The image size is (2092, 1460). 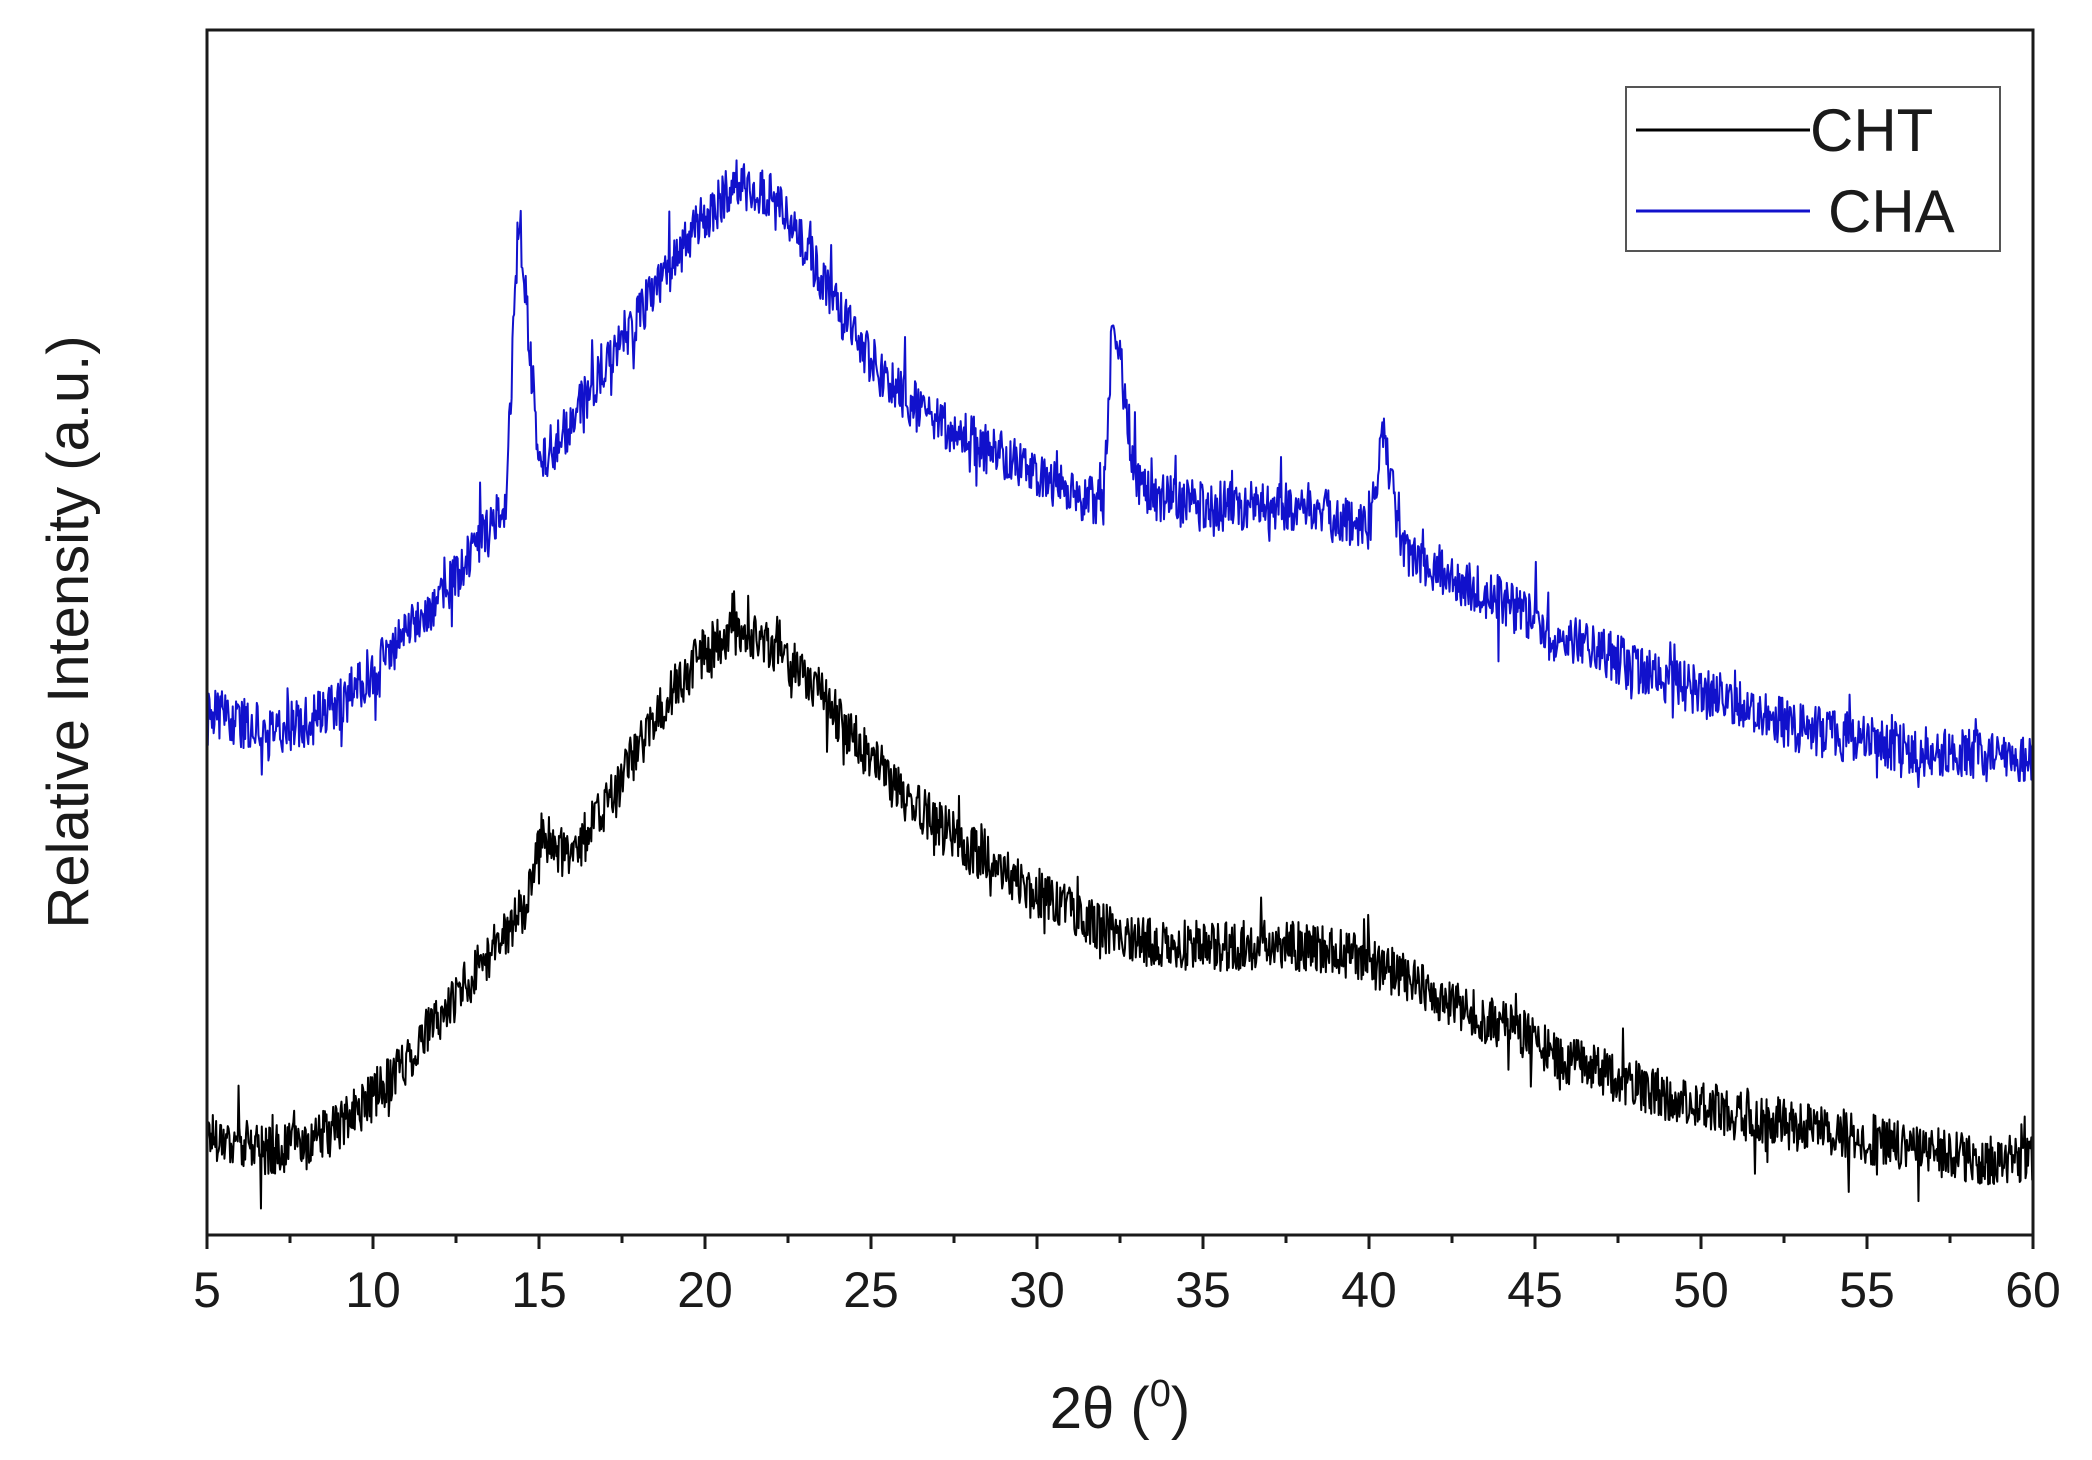 I want to click on x-tick-label: 5, so click(x=207, y=1290).